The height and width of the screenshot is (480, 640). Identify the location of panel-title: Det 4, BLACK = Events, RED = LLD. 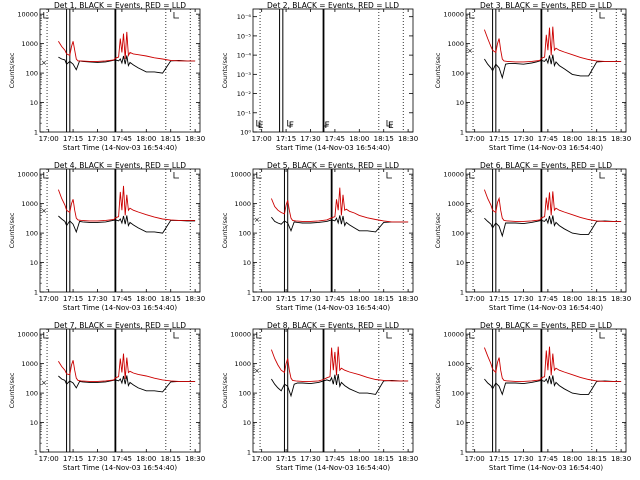
(120, 165).